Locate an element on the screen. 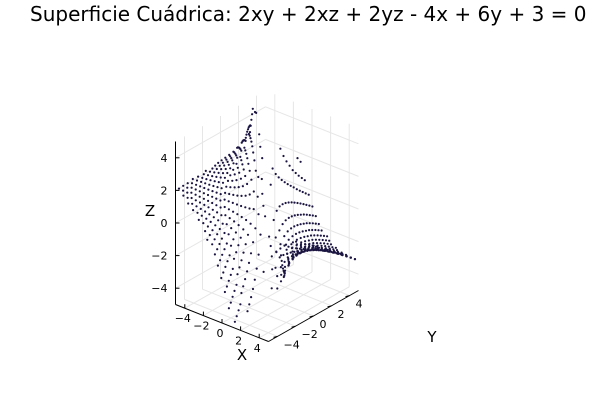 Image resolution: width=600 pixels, height=400 pixels. x-tick-label: 0 is located at coordinates (220, 333).